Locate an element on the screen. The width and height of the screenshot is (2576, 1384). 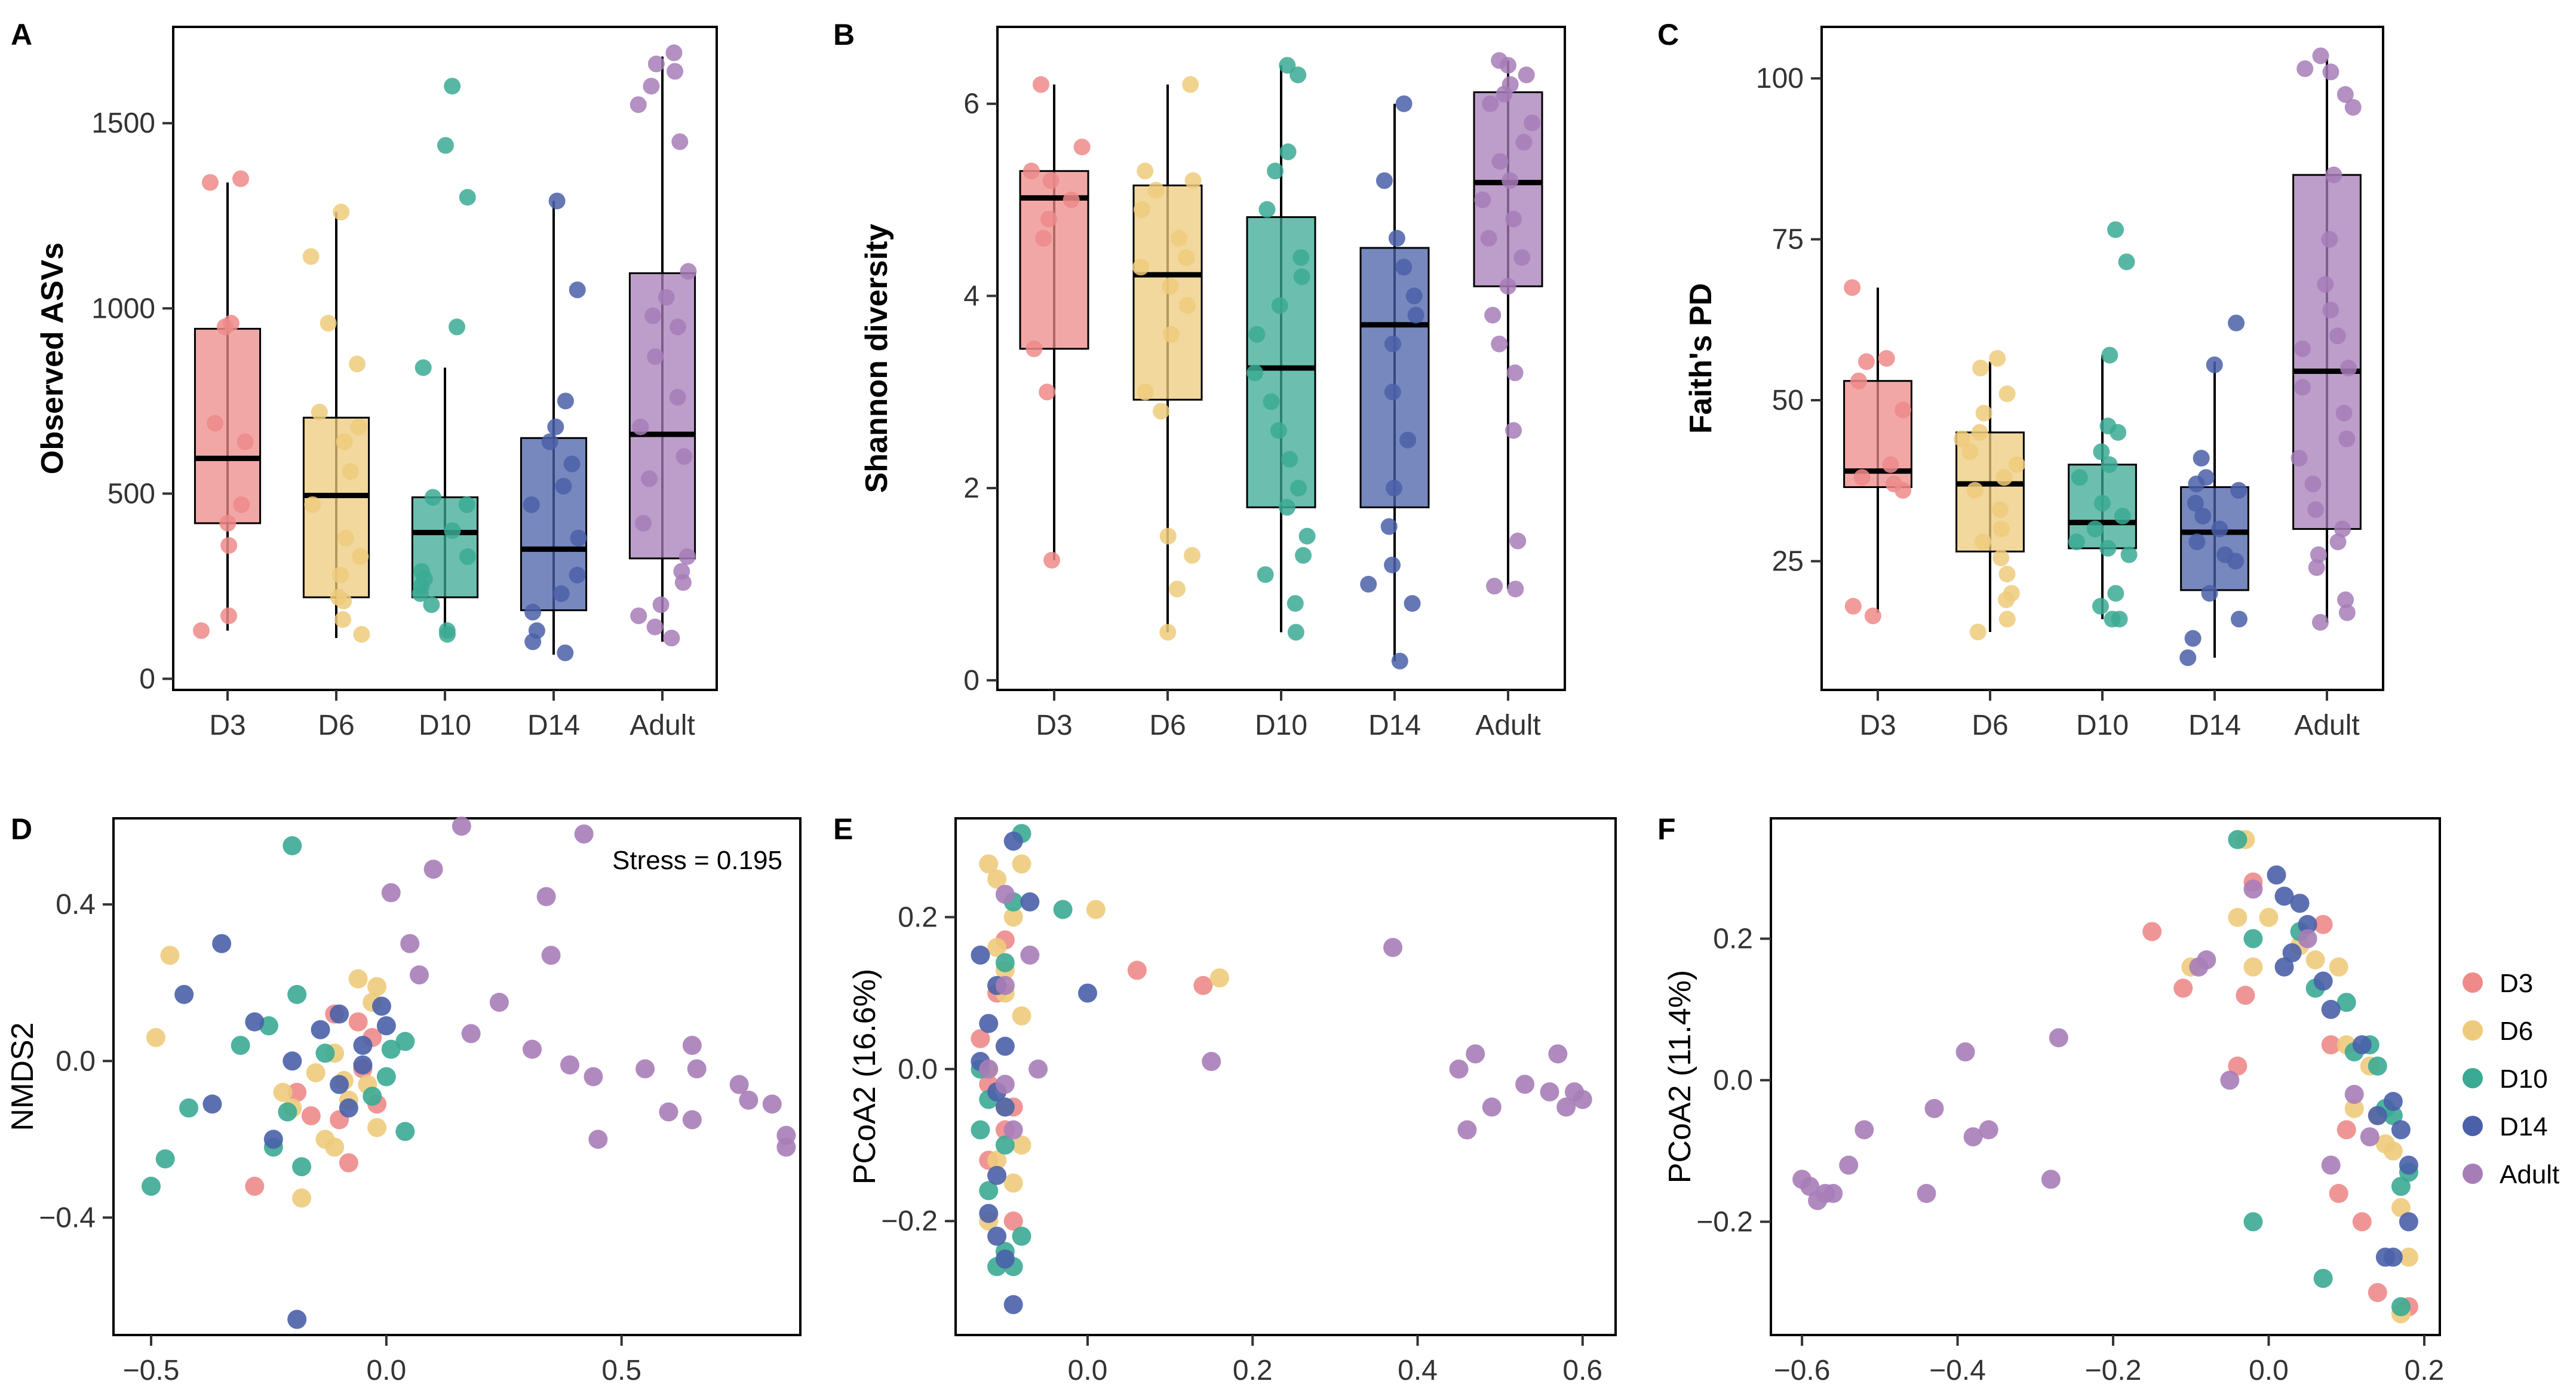
panel-b: B 0 2 4 6 Shannon diversity D3 D6 D10 D14 Adult is located at coordinates (1199, 379).